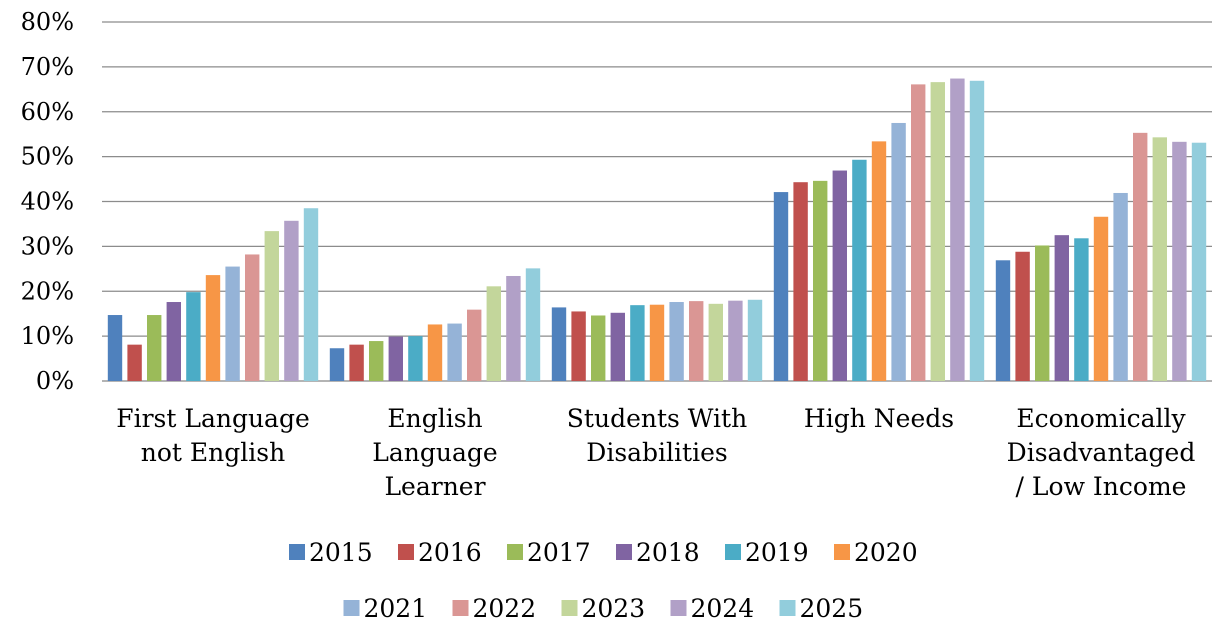 The image size is (1217, 622). I want to click on y-tick-label: 30%, so click(47, 246).